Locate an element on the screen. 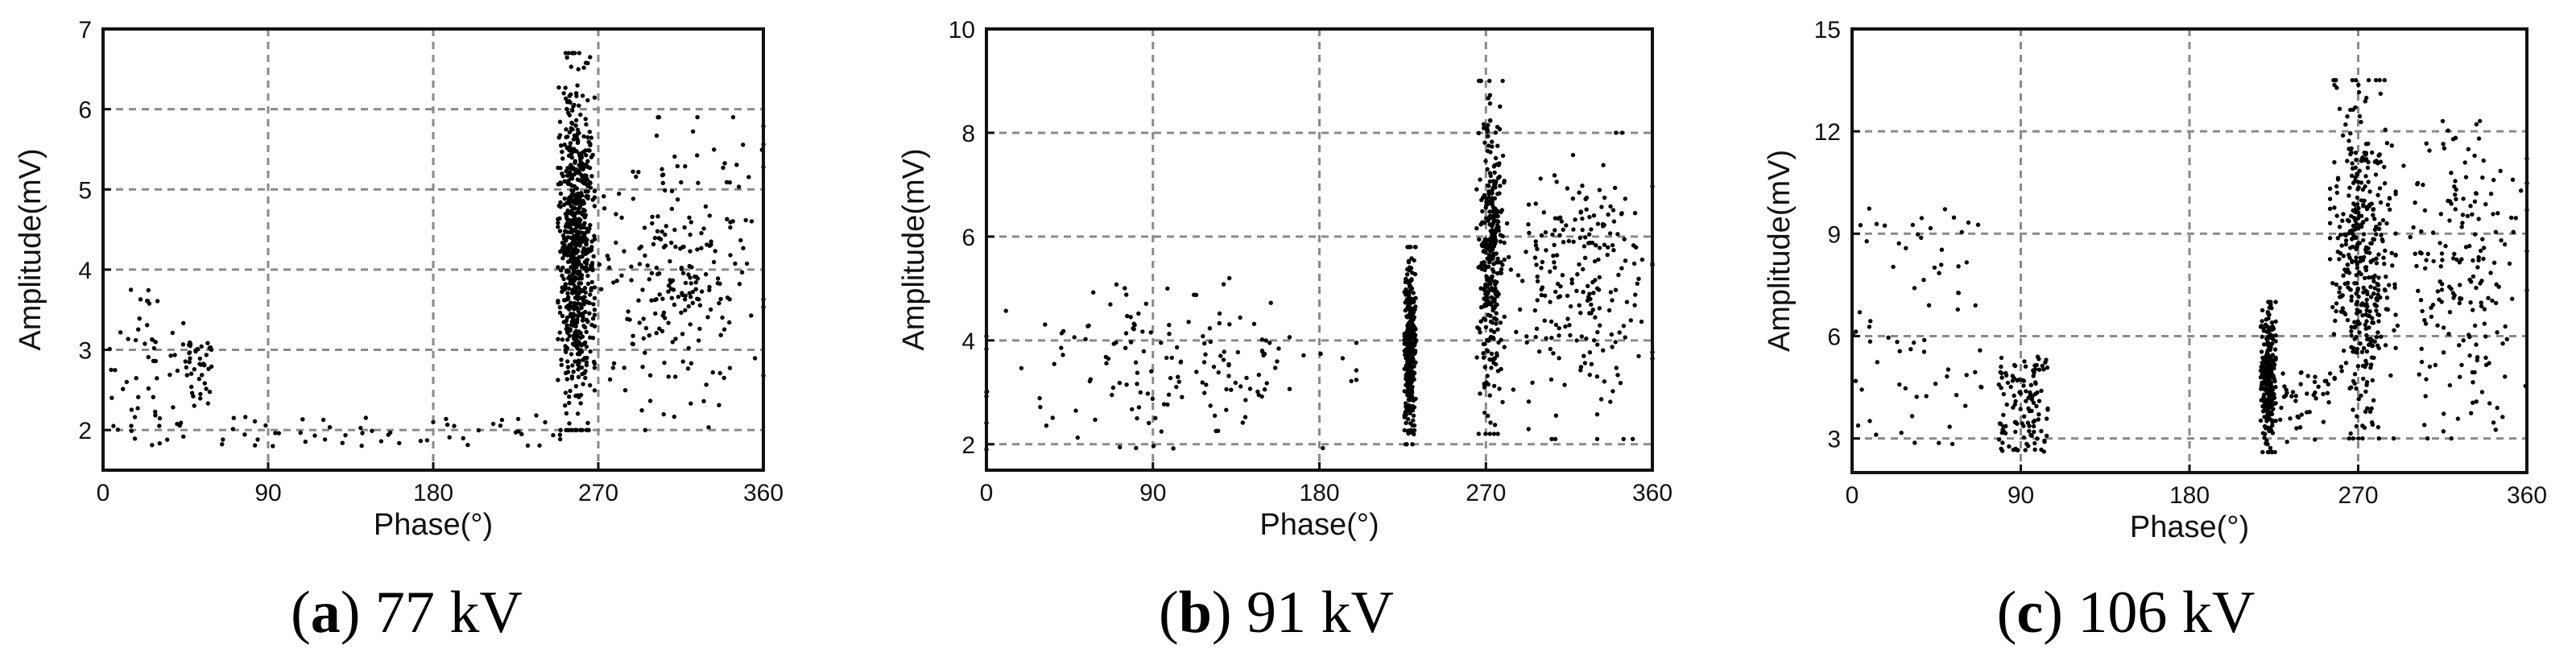 The width and height of the screenshot is (2576, 665). panel-b-y-tick-label: 4 is located at coordinates (968, 341).